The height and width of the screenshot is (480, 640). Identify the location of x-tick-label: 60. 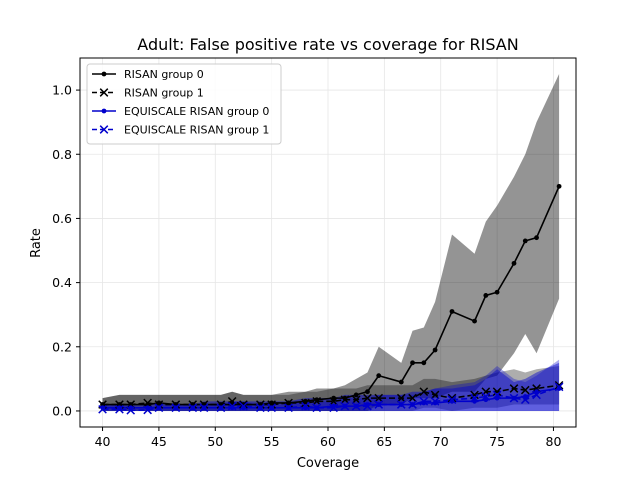
(328, 441).